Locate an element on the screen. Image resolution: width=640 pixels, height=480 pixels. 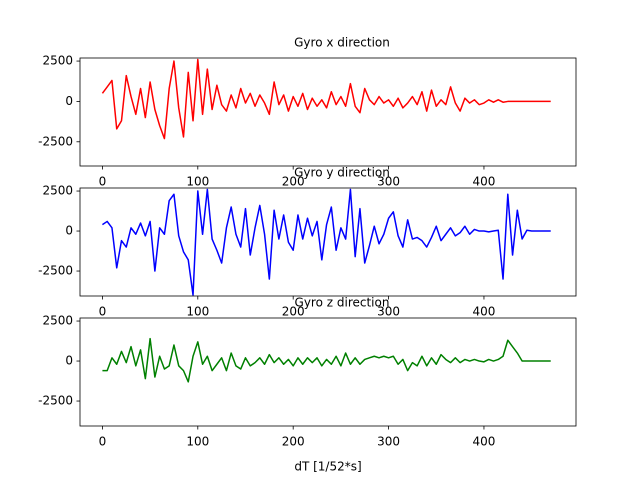
subplot-title: Gyro x direction is located at coordinates (342, 43).